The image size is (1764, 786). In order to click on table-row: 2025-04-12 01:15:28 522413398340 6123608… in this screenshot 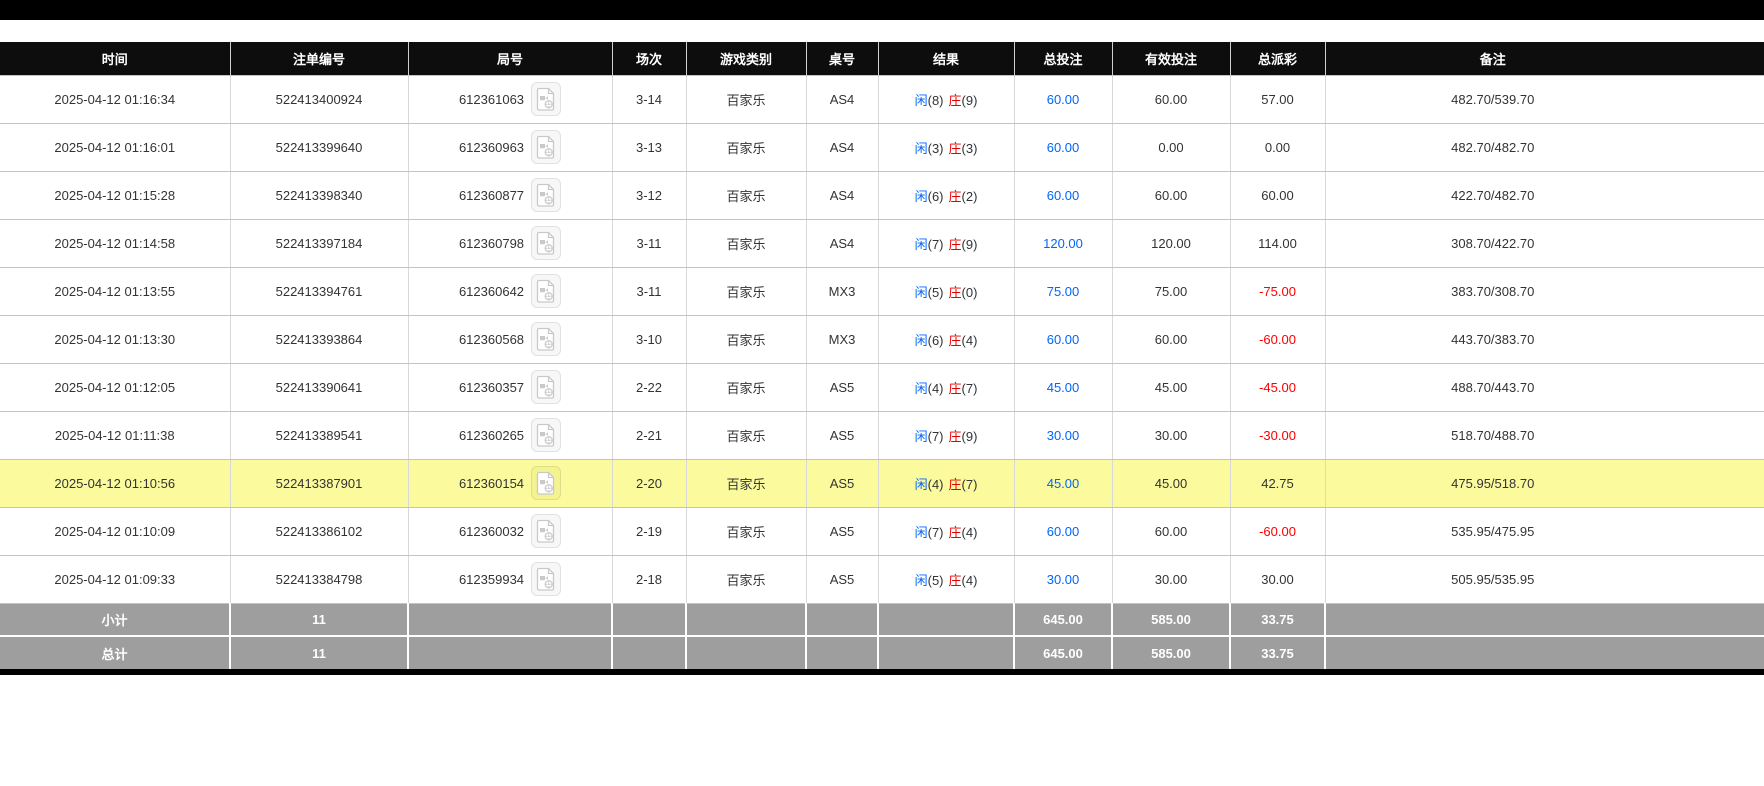, I will do `click(882, 195)`.